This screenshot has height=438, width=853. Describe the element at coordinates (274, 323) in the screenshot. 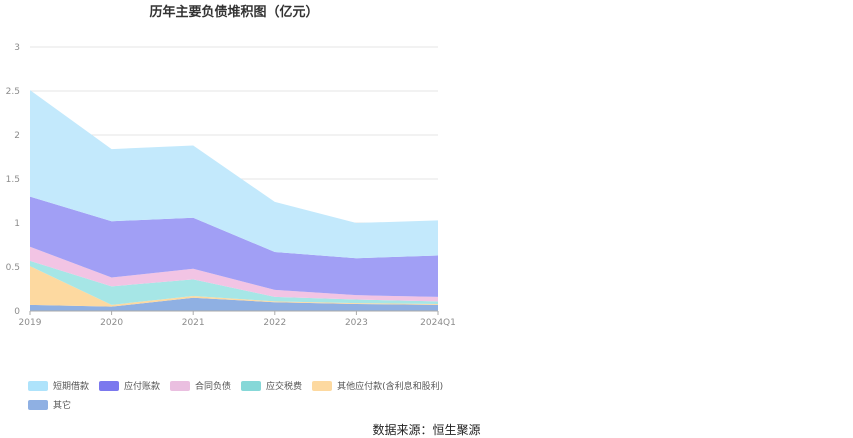

I see `x-tick-label: 2022` at that location.